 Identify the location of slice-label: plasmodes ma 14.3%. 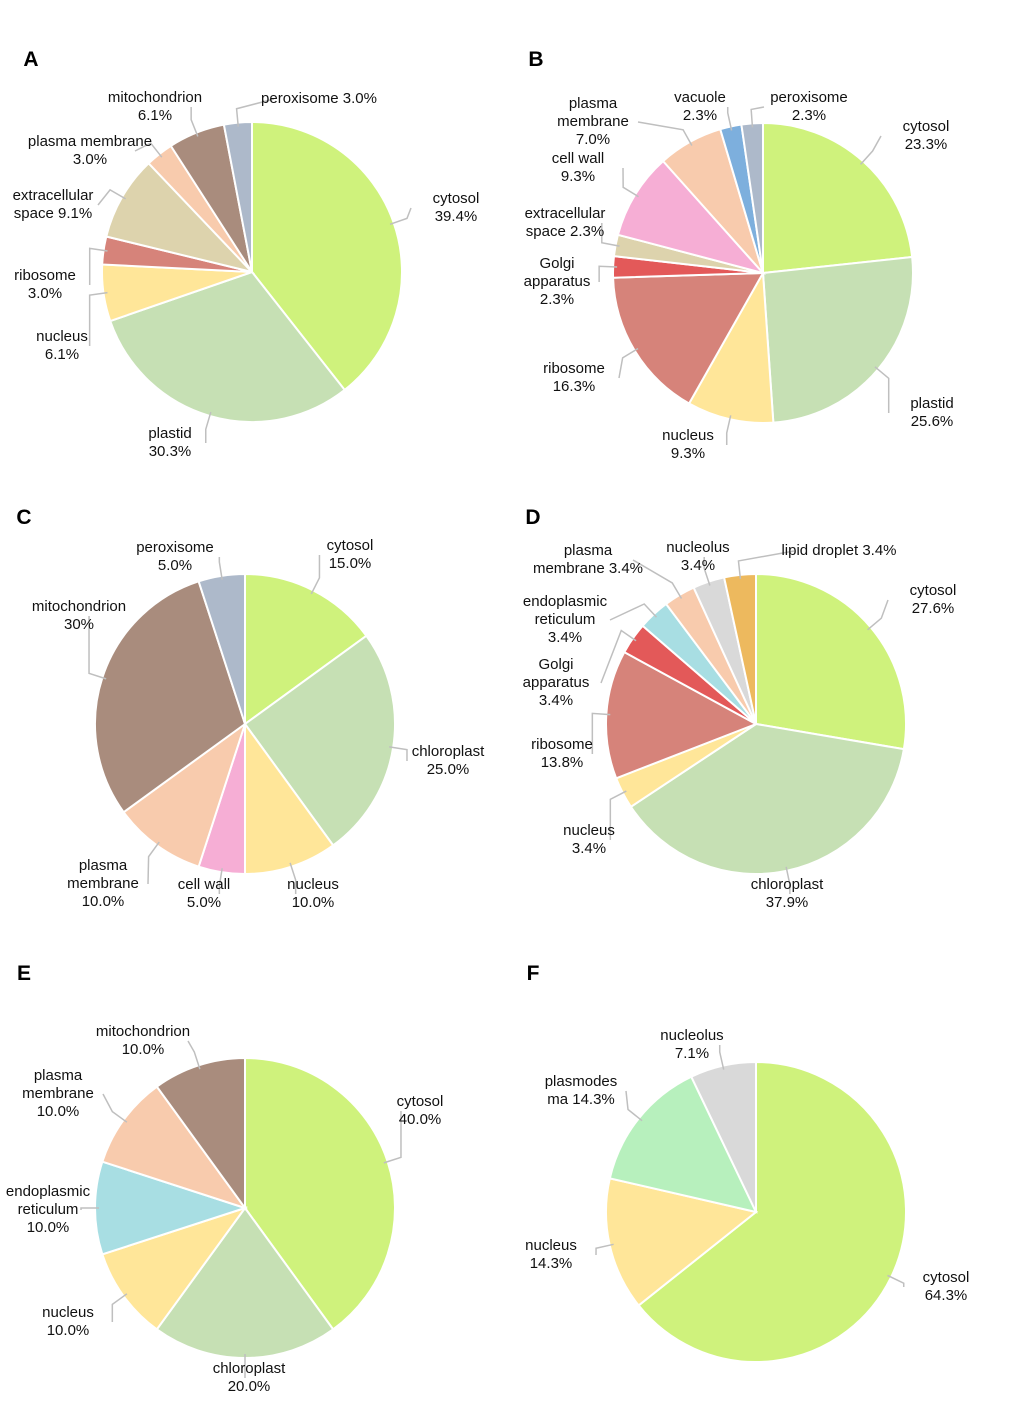
(581, 1090).